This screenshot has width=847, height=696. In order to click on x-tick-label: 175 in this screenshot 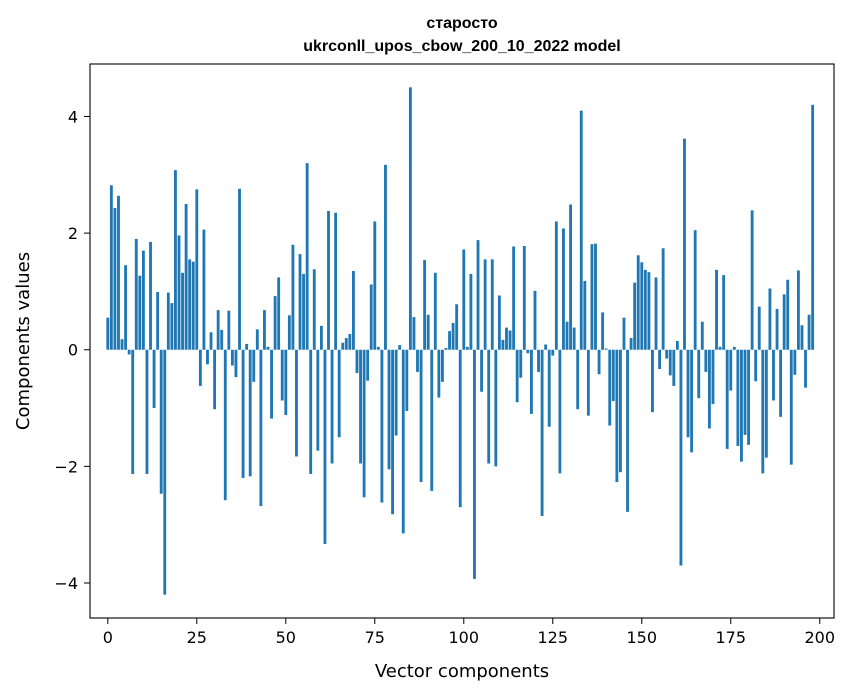, I will do `click(730, 637)`.